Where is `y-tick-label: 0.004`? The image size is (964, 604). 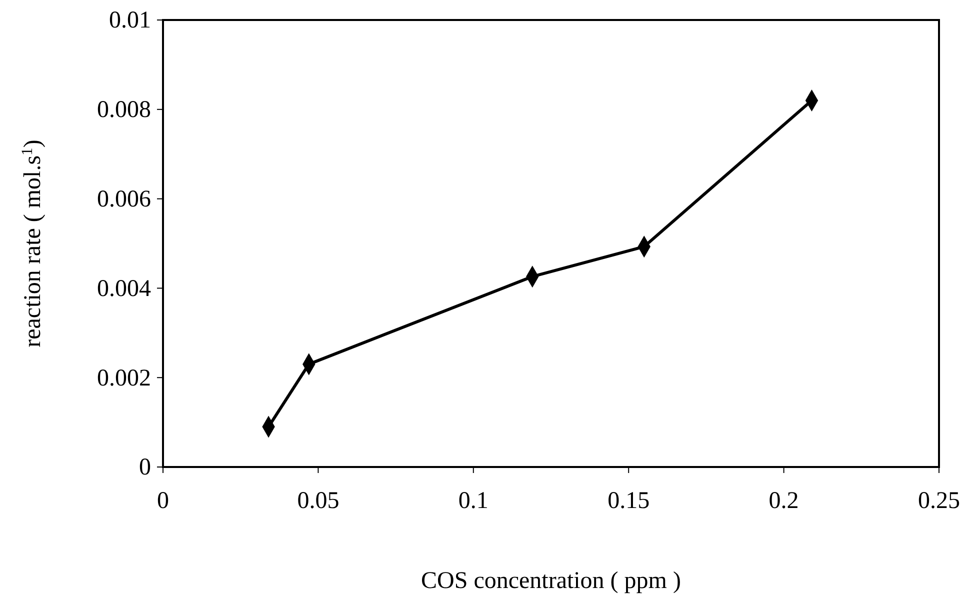 y-tick-label: 0.004 is located at coordinates (124, 289).